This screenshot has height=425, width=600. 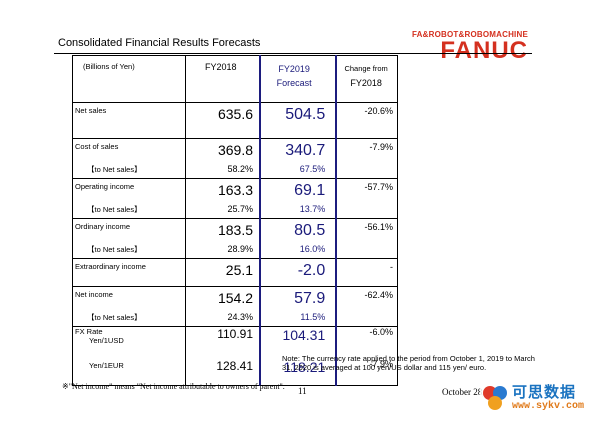 I want to click on cost-of-sales-ratio-fy2019: 67.5%, so click(x=298, y=171).